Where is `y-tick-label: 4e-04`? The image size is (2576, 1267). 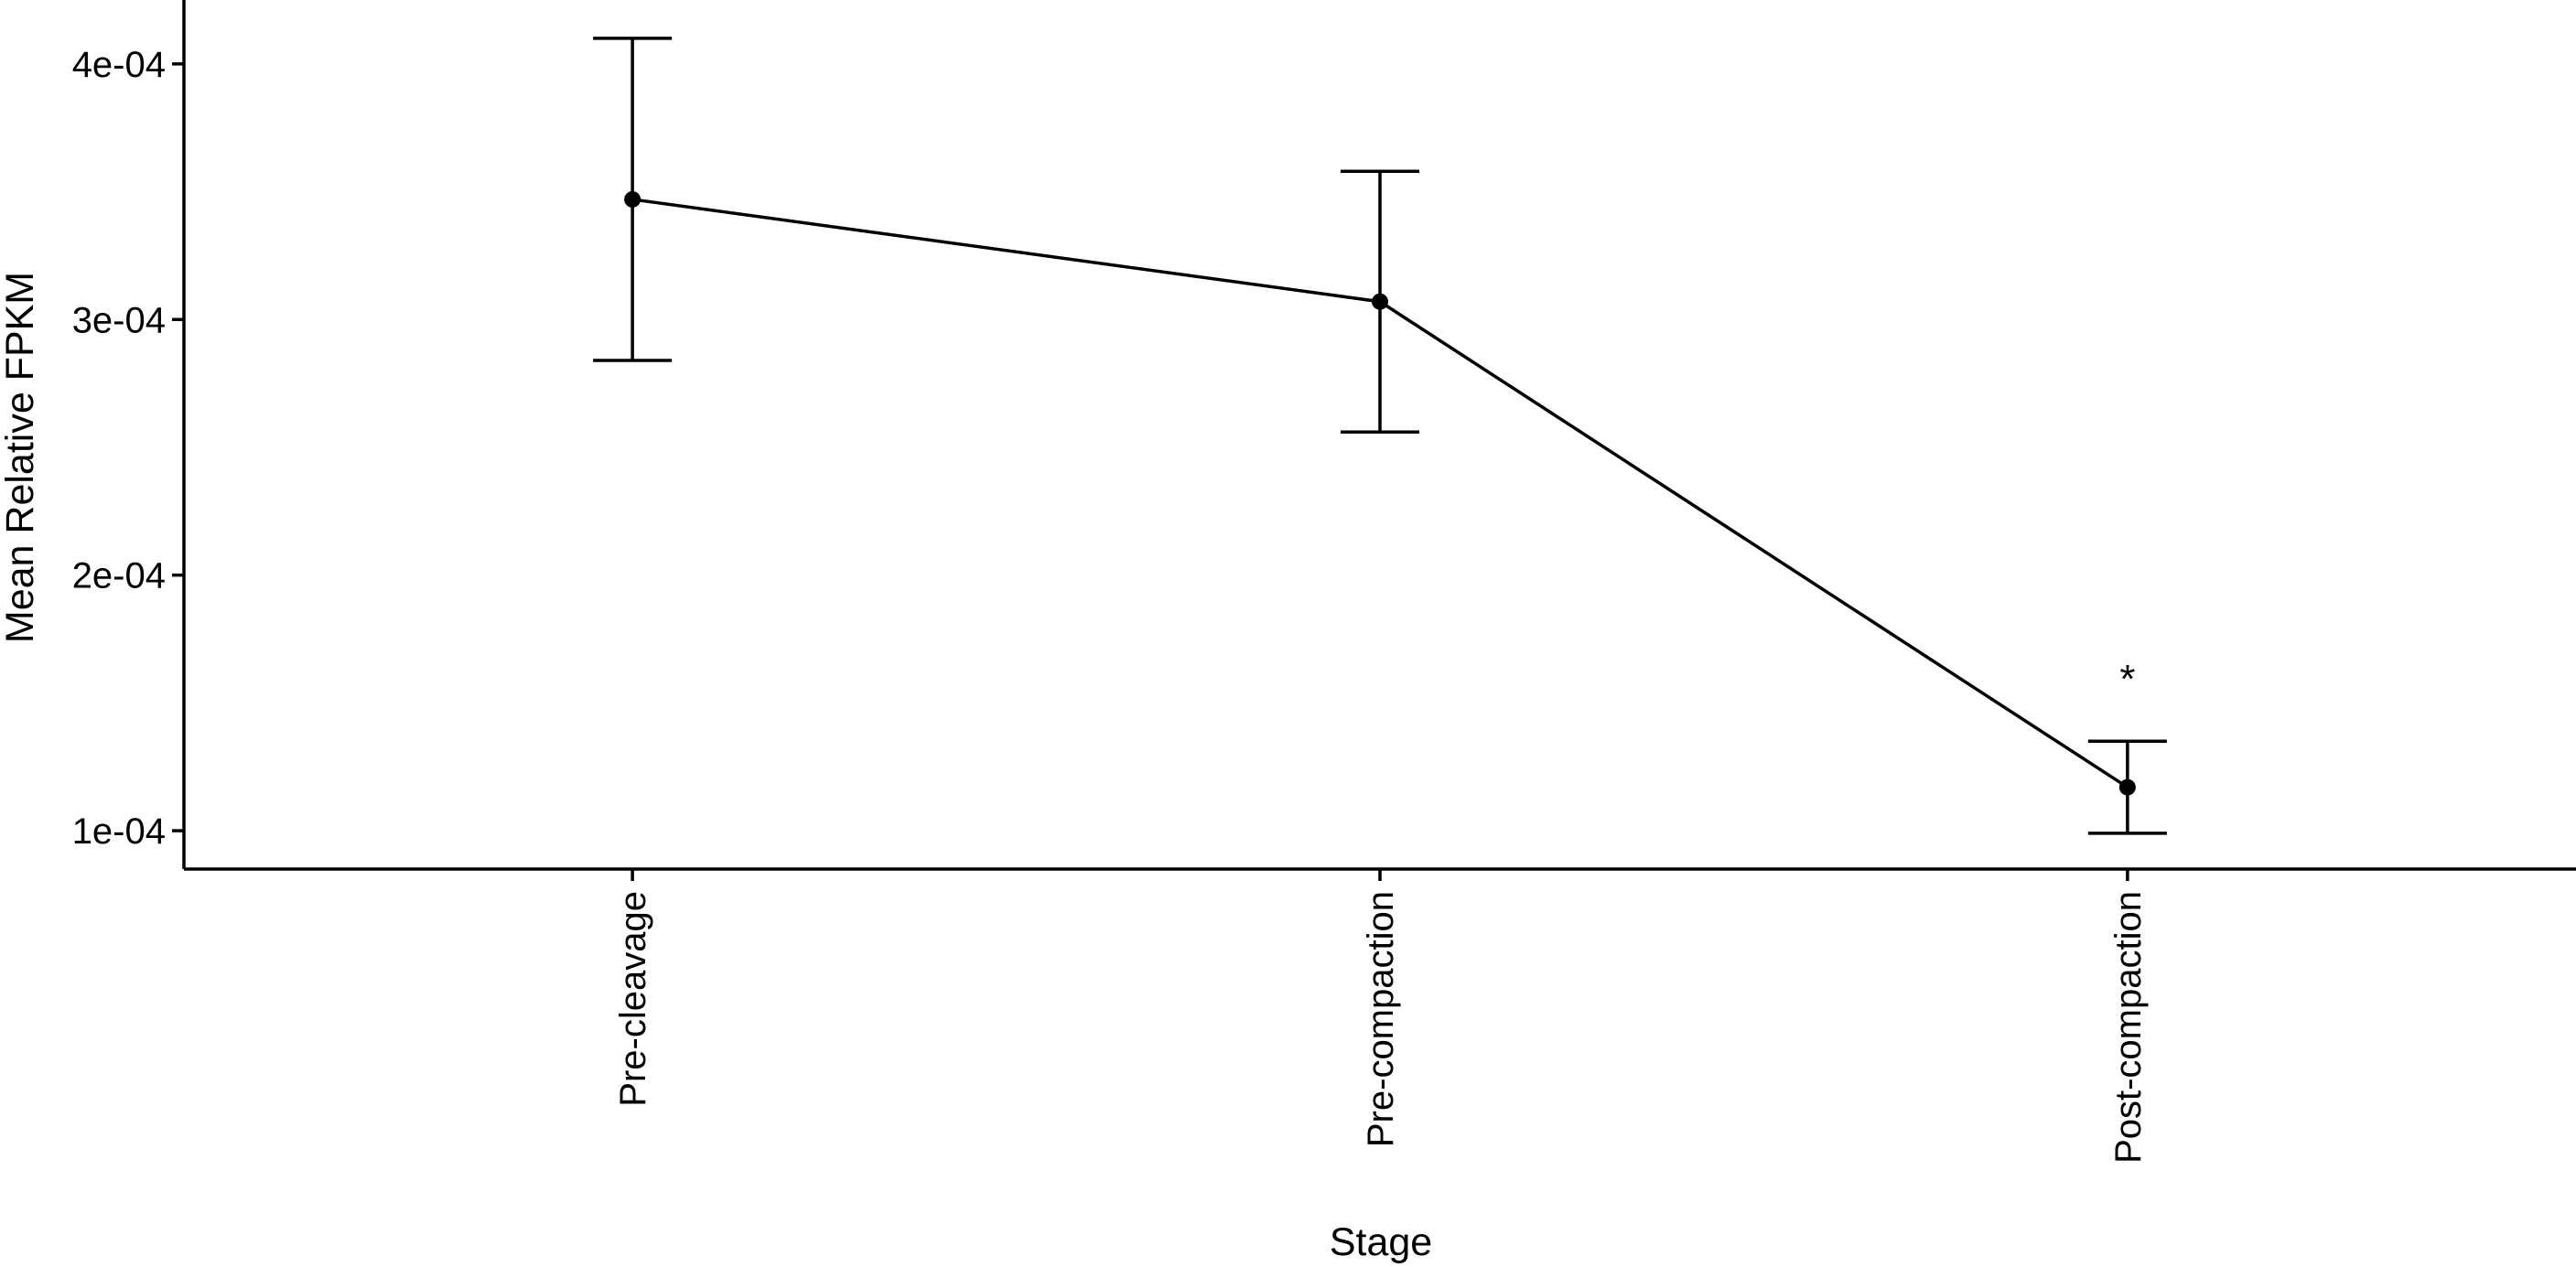 y-tick-label: 4e-04 is located at coordinates (119, 65).